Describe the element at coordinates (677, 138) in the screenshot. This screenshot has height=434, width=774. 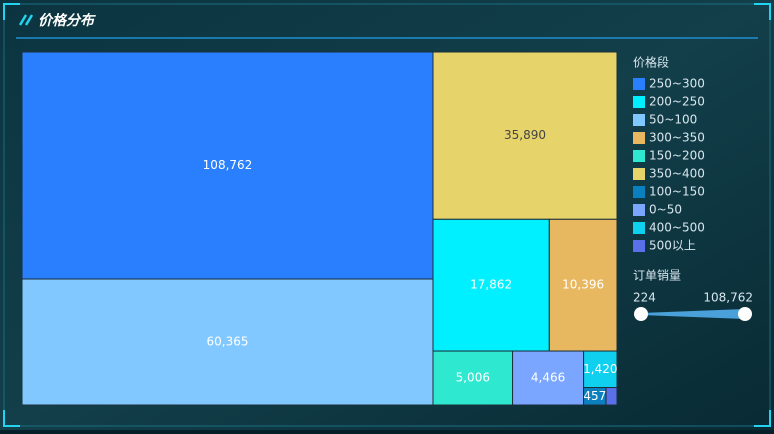
I see `legend-label: 300~350` at that location.